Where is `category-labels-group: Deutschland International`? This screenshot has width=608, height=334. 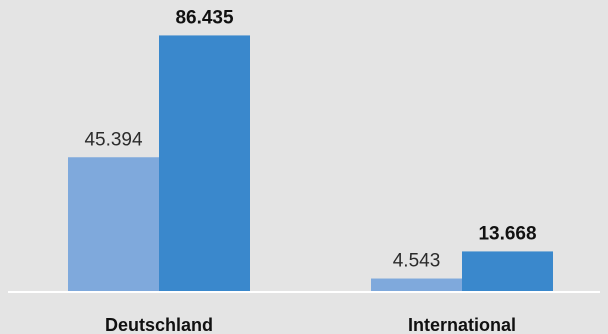 category-labels-group: Deutschland International is located at coordinates (310, 324).